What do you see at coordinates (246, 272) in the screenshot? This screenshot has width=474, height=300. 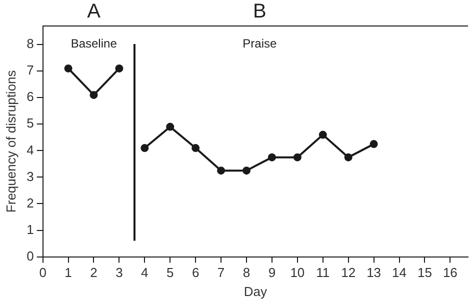 I see `x-tick-label: 8` at bounding box center [246, 272].